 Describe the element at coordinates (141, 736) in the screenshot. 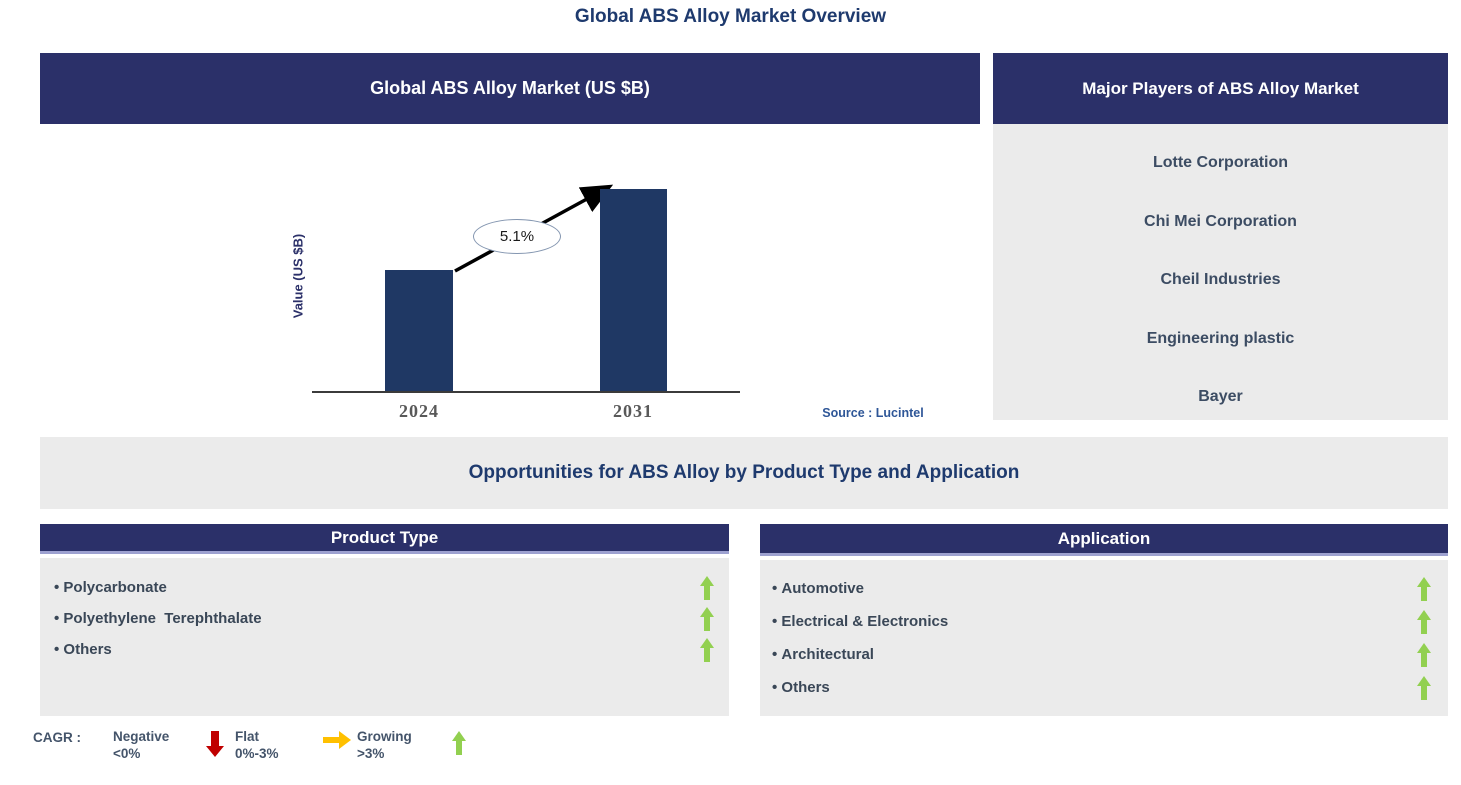

I see `legend-label: Negative` at that location.